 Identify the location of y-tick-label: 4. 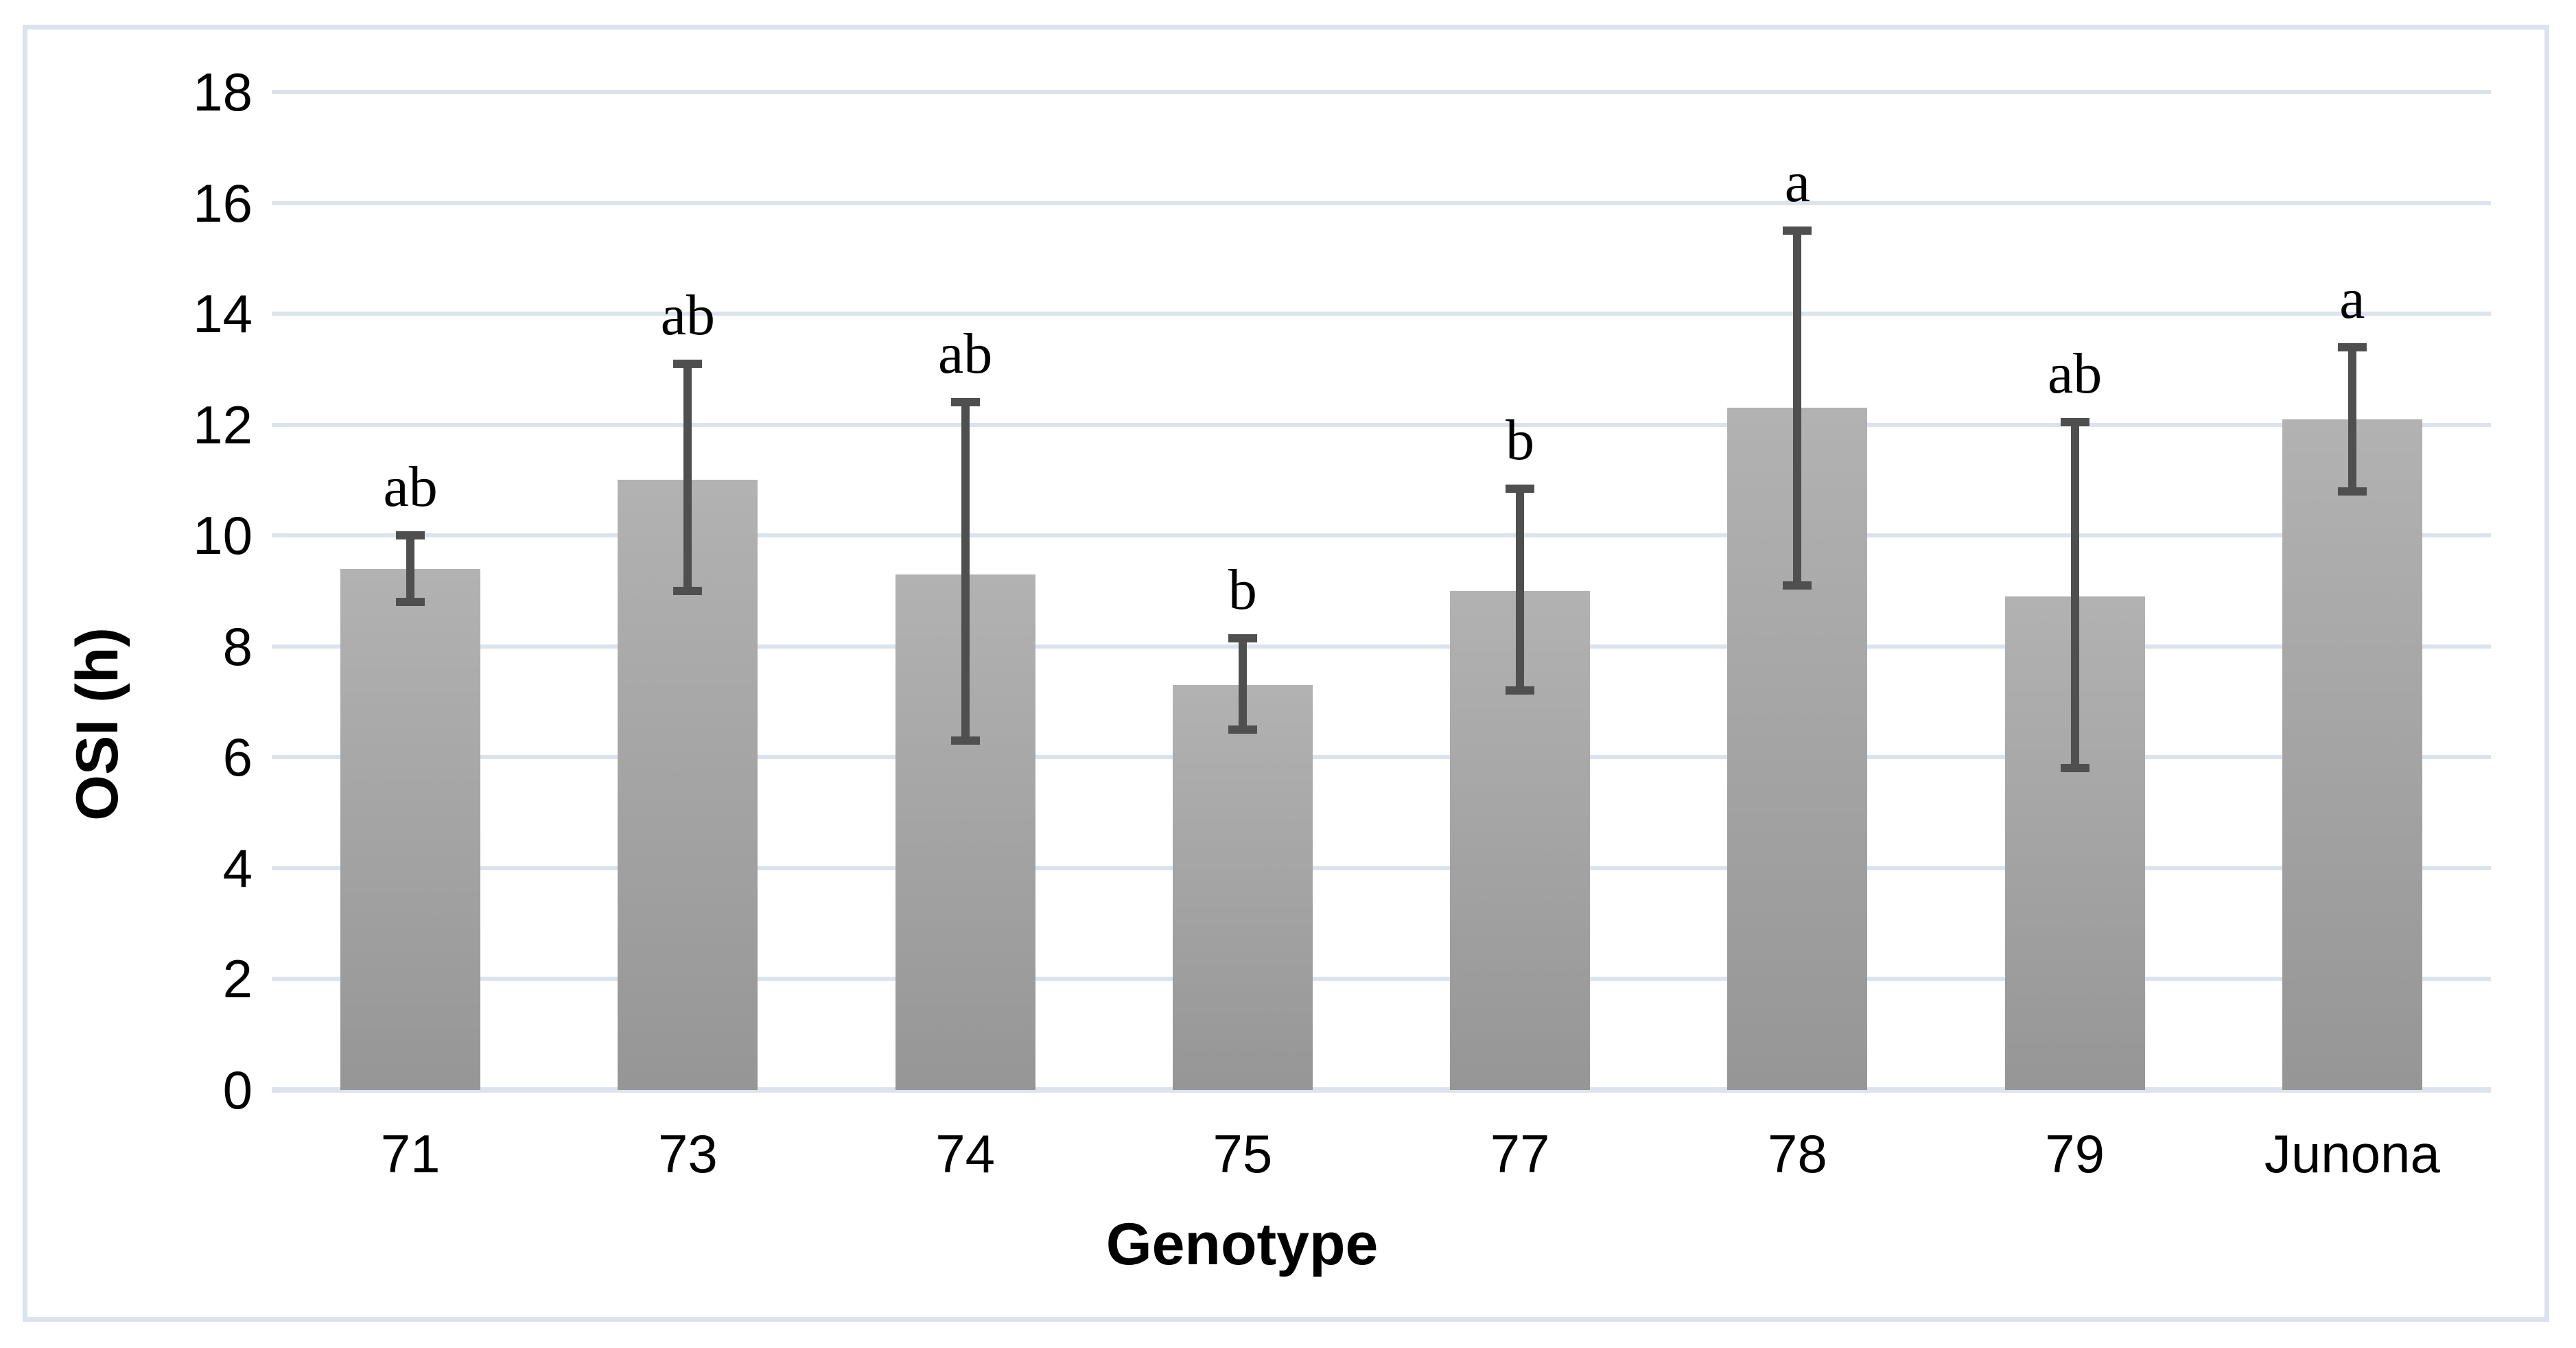
(237, 867).